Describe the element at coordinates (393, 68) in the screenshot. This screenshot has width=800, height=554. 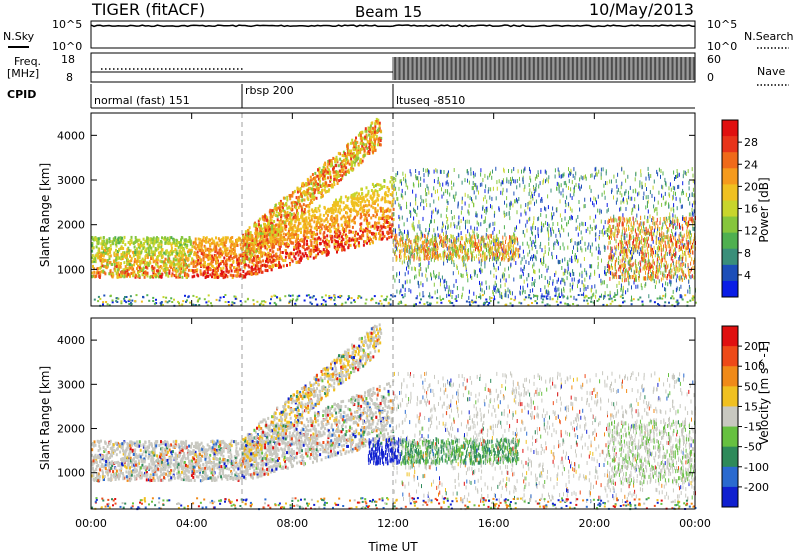
I see `freq-trace` at that location.